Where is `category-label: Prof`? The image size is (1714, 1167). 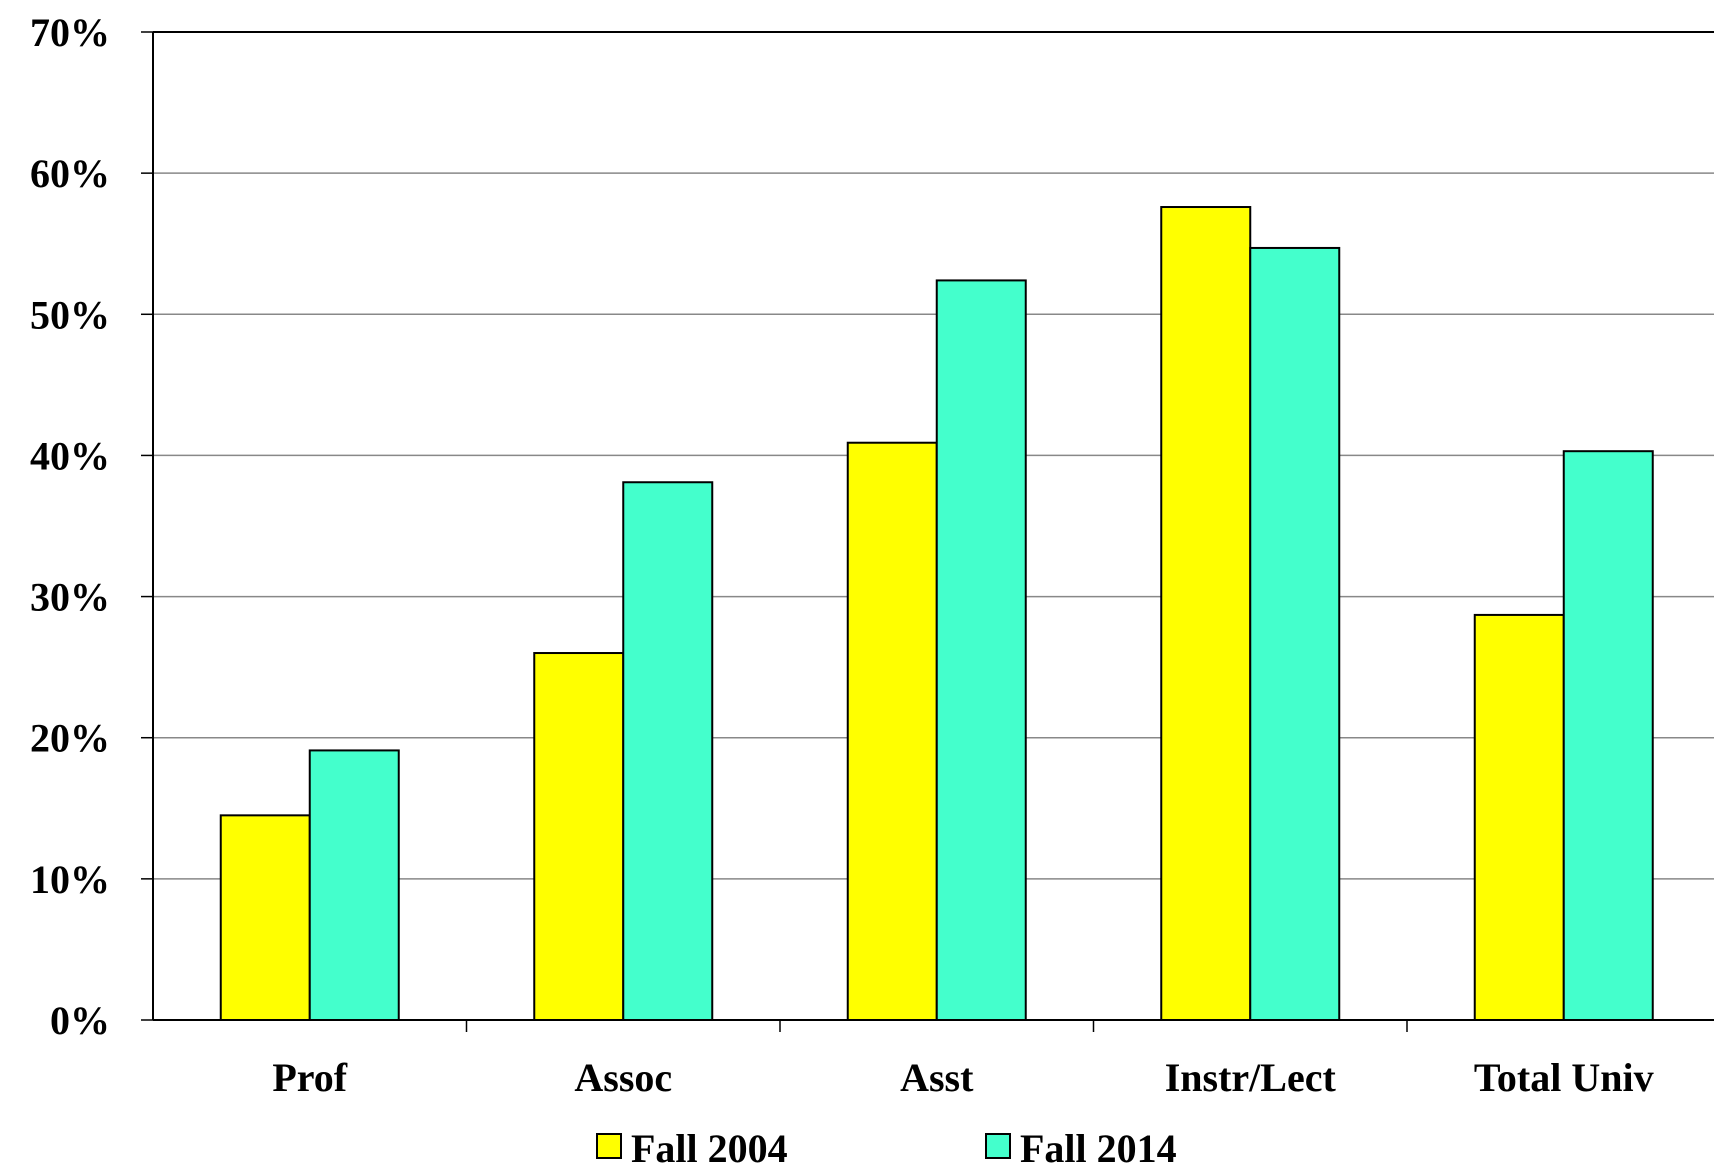
category-label: Prof is located at coordinates (309, 1077).